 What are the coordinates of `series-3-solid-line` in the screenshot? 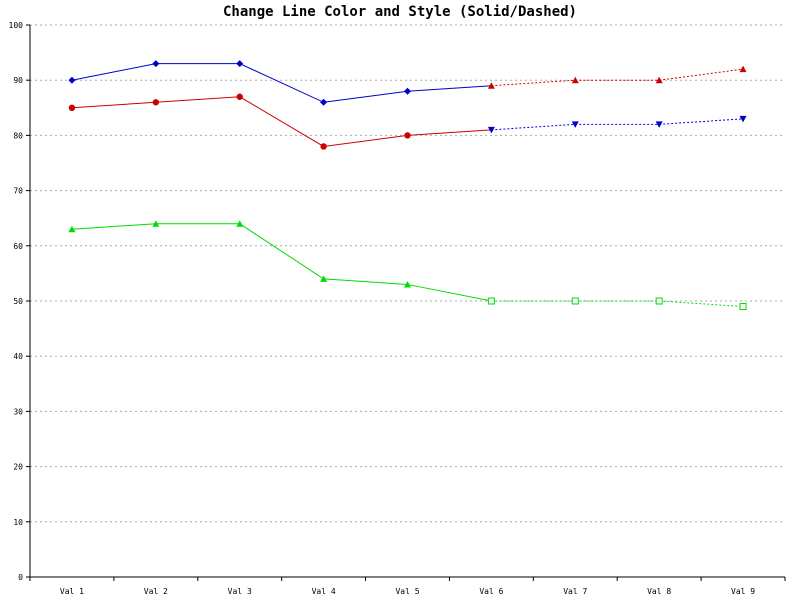 It's located at (281, 262).